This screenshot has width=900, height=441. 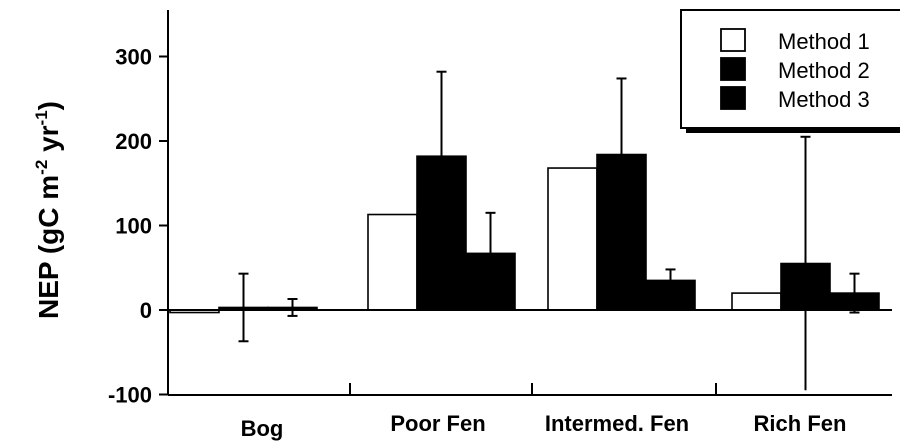 What do you see at coordinates (130, 395) in the screenshot?
I see `y-tick-label--100: -100` at bounding box center [130, 395].